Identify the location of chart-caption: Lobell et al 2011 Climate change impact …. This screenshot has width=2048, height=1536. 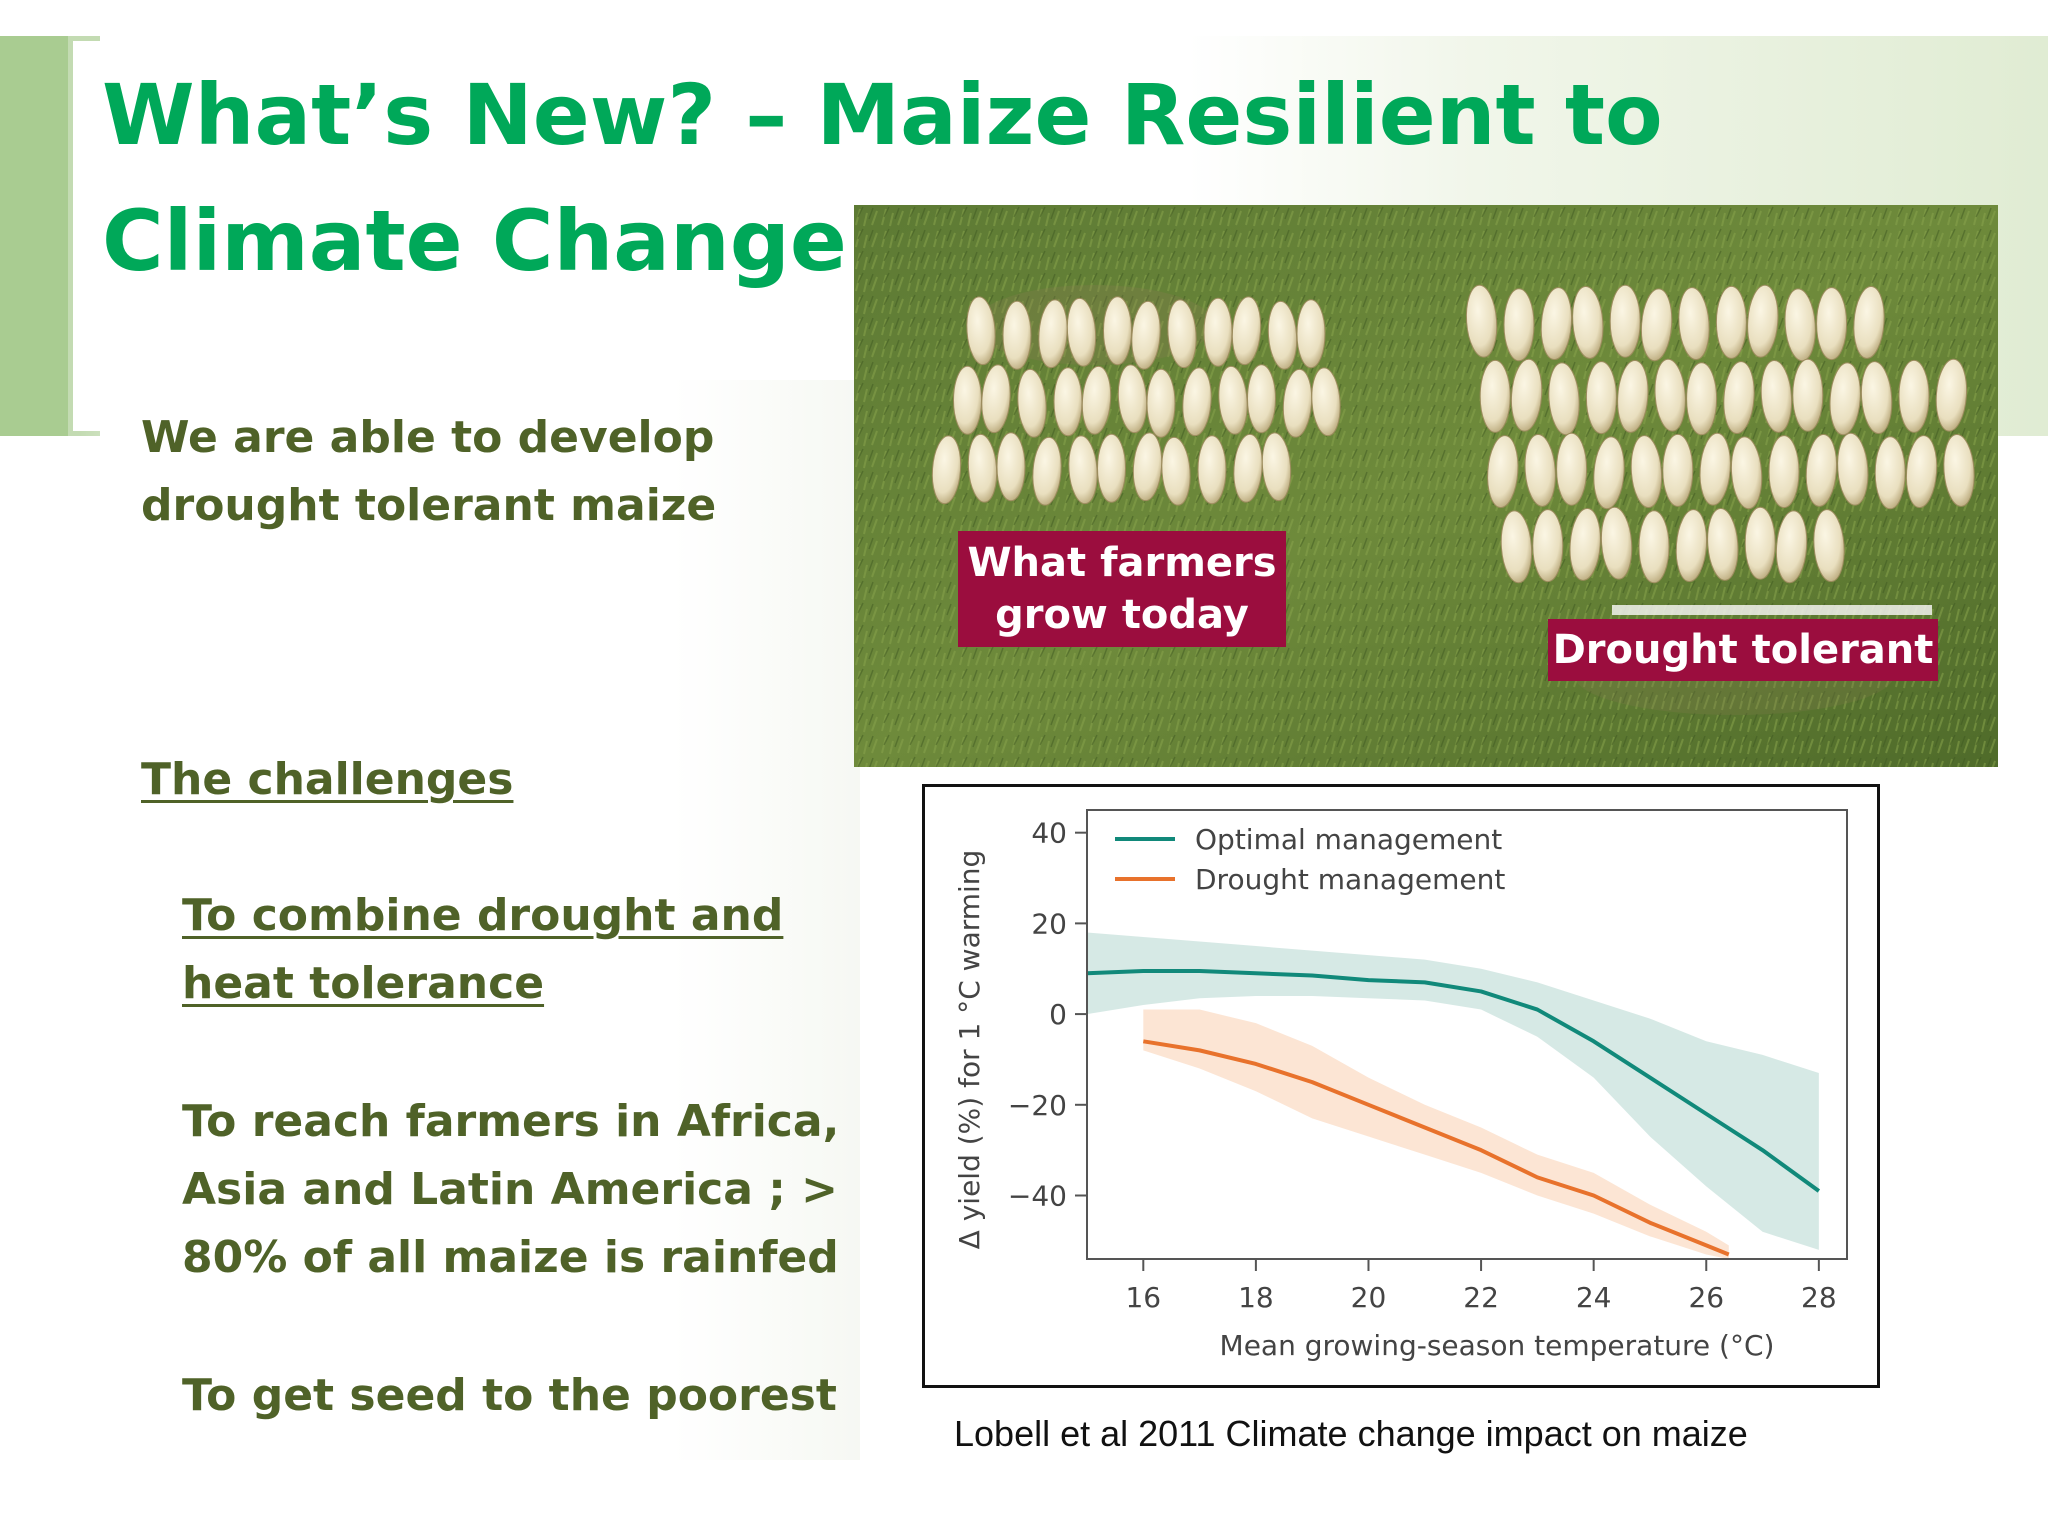
(1351, 1433).